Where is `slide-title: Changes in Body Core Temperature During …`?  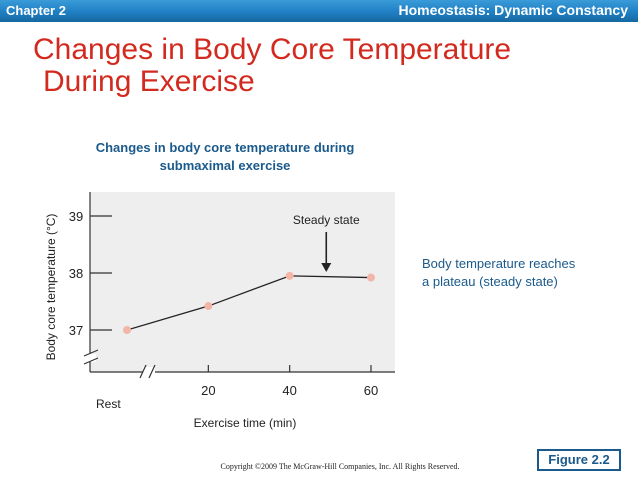
slide-title: Changes in Body Core Temperature During … is located at coordinates (313, 66).